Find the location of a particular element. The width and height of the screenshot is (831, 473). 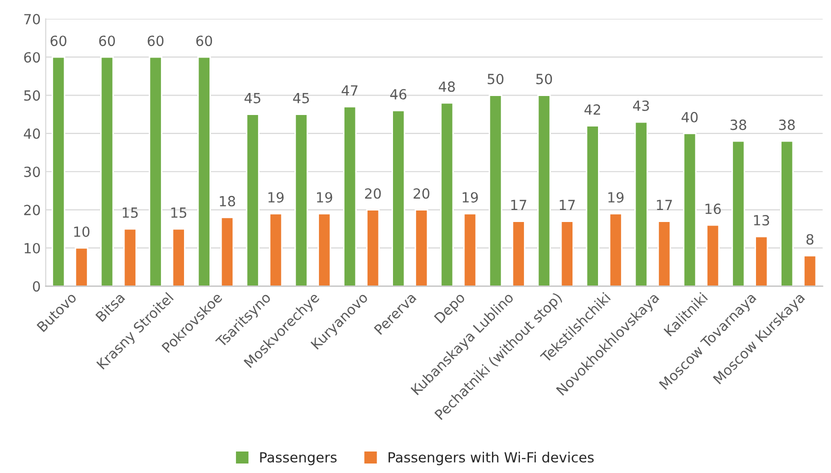

data-label: 13 is located at coordinates (762, 220).